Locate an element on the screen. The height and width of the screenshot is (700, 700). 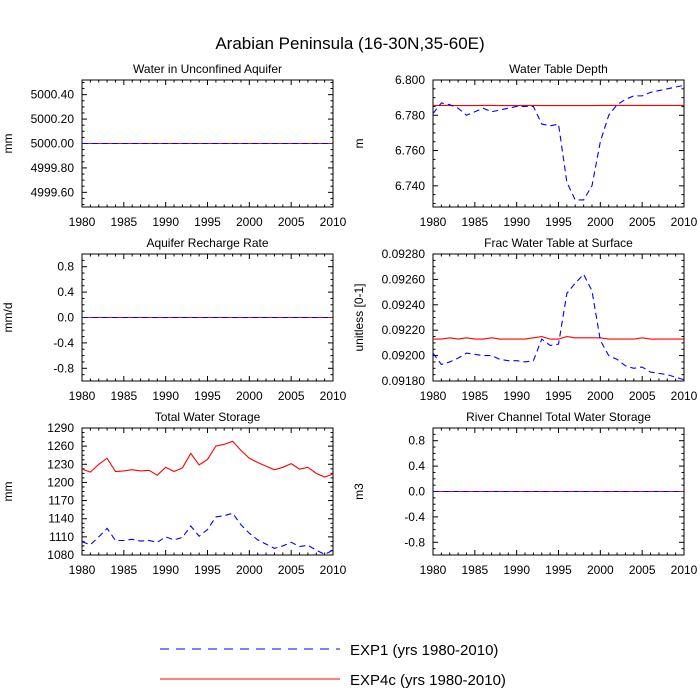
y-tick-label: 0.09200 is located at coordinates (404, 356).